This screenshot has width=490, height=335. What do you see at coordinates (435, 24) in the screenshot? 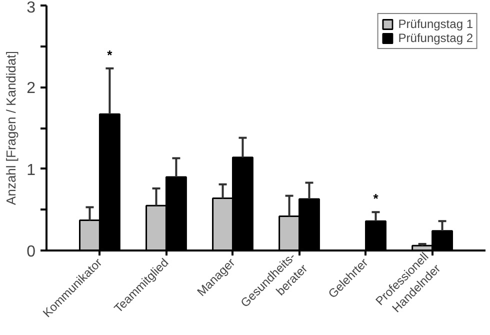
I see `legend-label: Prüfungstag 1` at bounding box center [435, 24].